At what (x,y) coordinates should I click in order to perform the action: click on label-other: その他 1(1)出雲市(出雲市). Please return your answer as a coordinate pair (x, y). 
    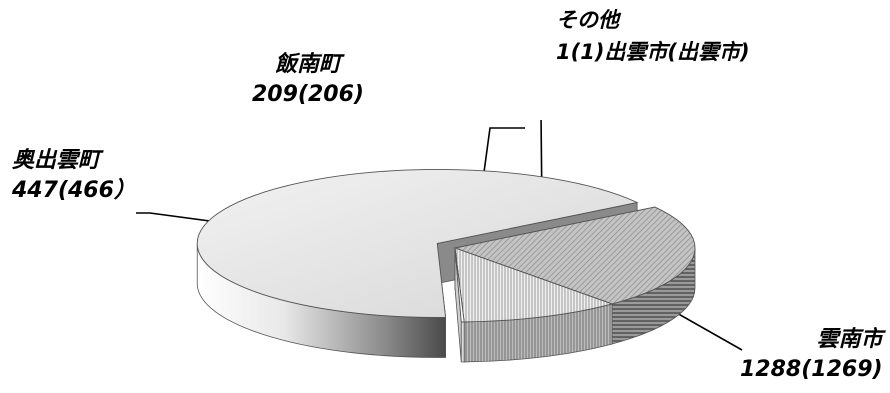
    Looking at the image, I should click on (670, 36).